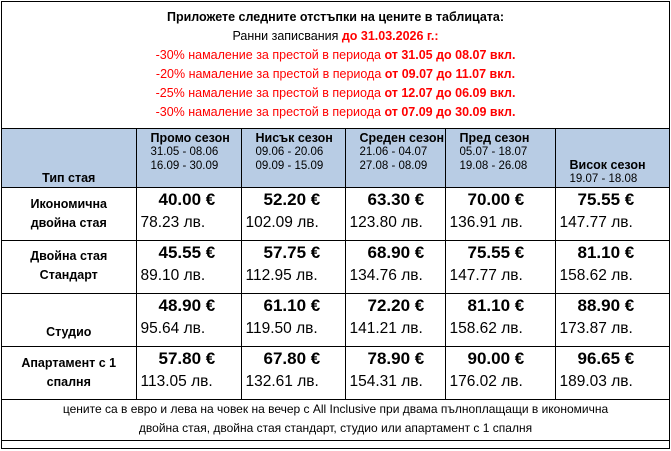  I want to click on price-cell: 45.55 € 89.10 лв., so click(188, 267).